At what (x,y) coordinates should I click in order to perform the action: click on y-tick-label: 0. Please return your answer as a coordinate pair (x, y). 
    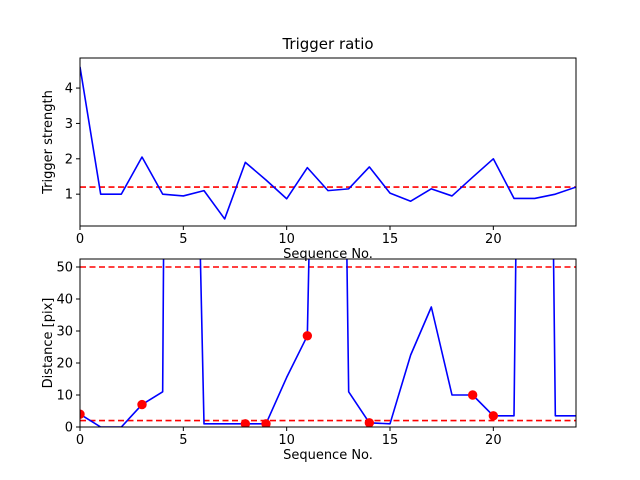
    Looking at the image, I should click on (69, 428).